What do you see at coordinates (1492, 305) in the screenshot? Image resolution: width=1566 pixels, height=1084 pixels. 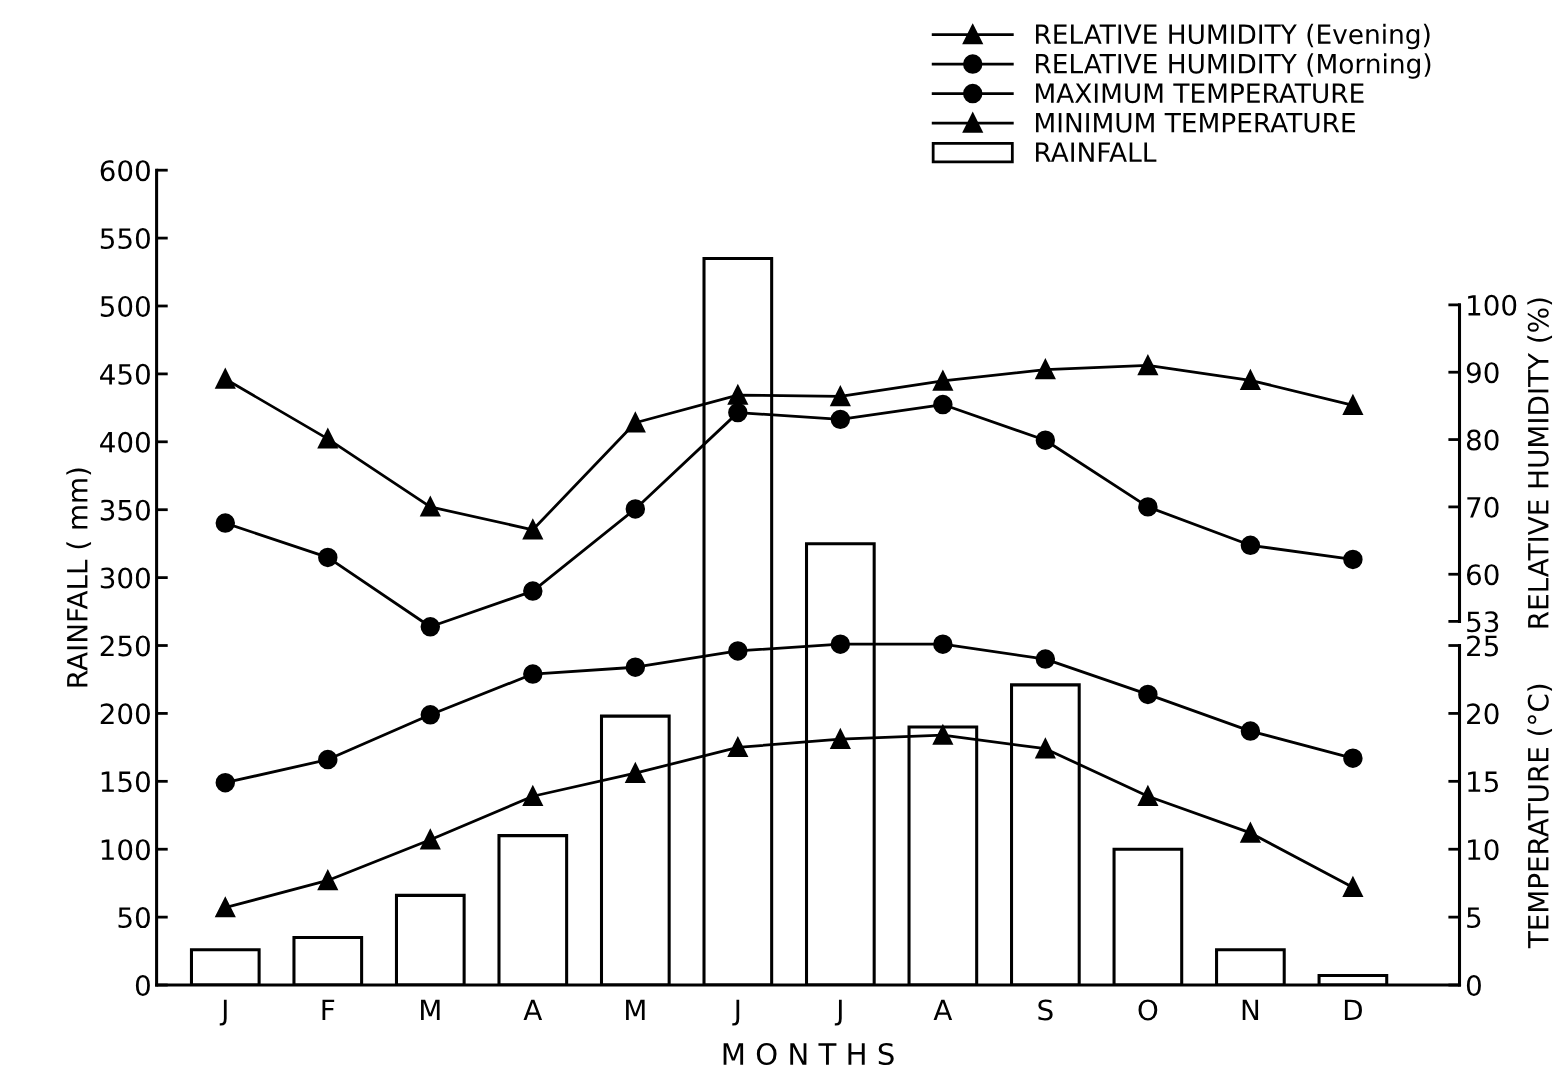 I see `y2-tick-label: 100` at bounding box center [1492, 305].